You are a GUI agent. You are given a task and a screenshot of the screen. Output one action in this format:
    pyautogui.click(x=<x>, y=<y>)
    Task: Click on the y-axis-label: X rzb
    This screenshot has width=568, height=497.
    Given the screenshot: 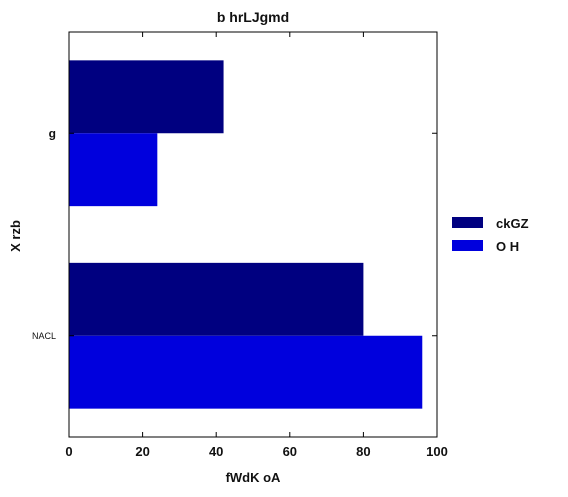 What is the action you would take?
    pyautogui.click(x=15, y=236)
    